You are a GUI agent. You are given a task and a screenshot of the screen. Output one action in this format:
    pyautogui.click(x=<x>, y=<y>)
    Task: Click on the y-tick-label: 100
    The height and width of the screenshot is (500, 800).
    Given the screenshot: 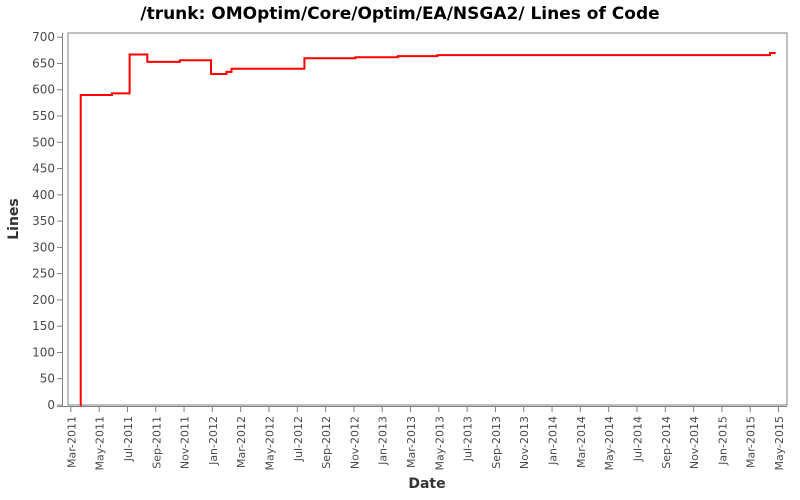 What is the action you would take?
    pyautogui.click(x=43, y=352)
    